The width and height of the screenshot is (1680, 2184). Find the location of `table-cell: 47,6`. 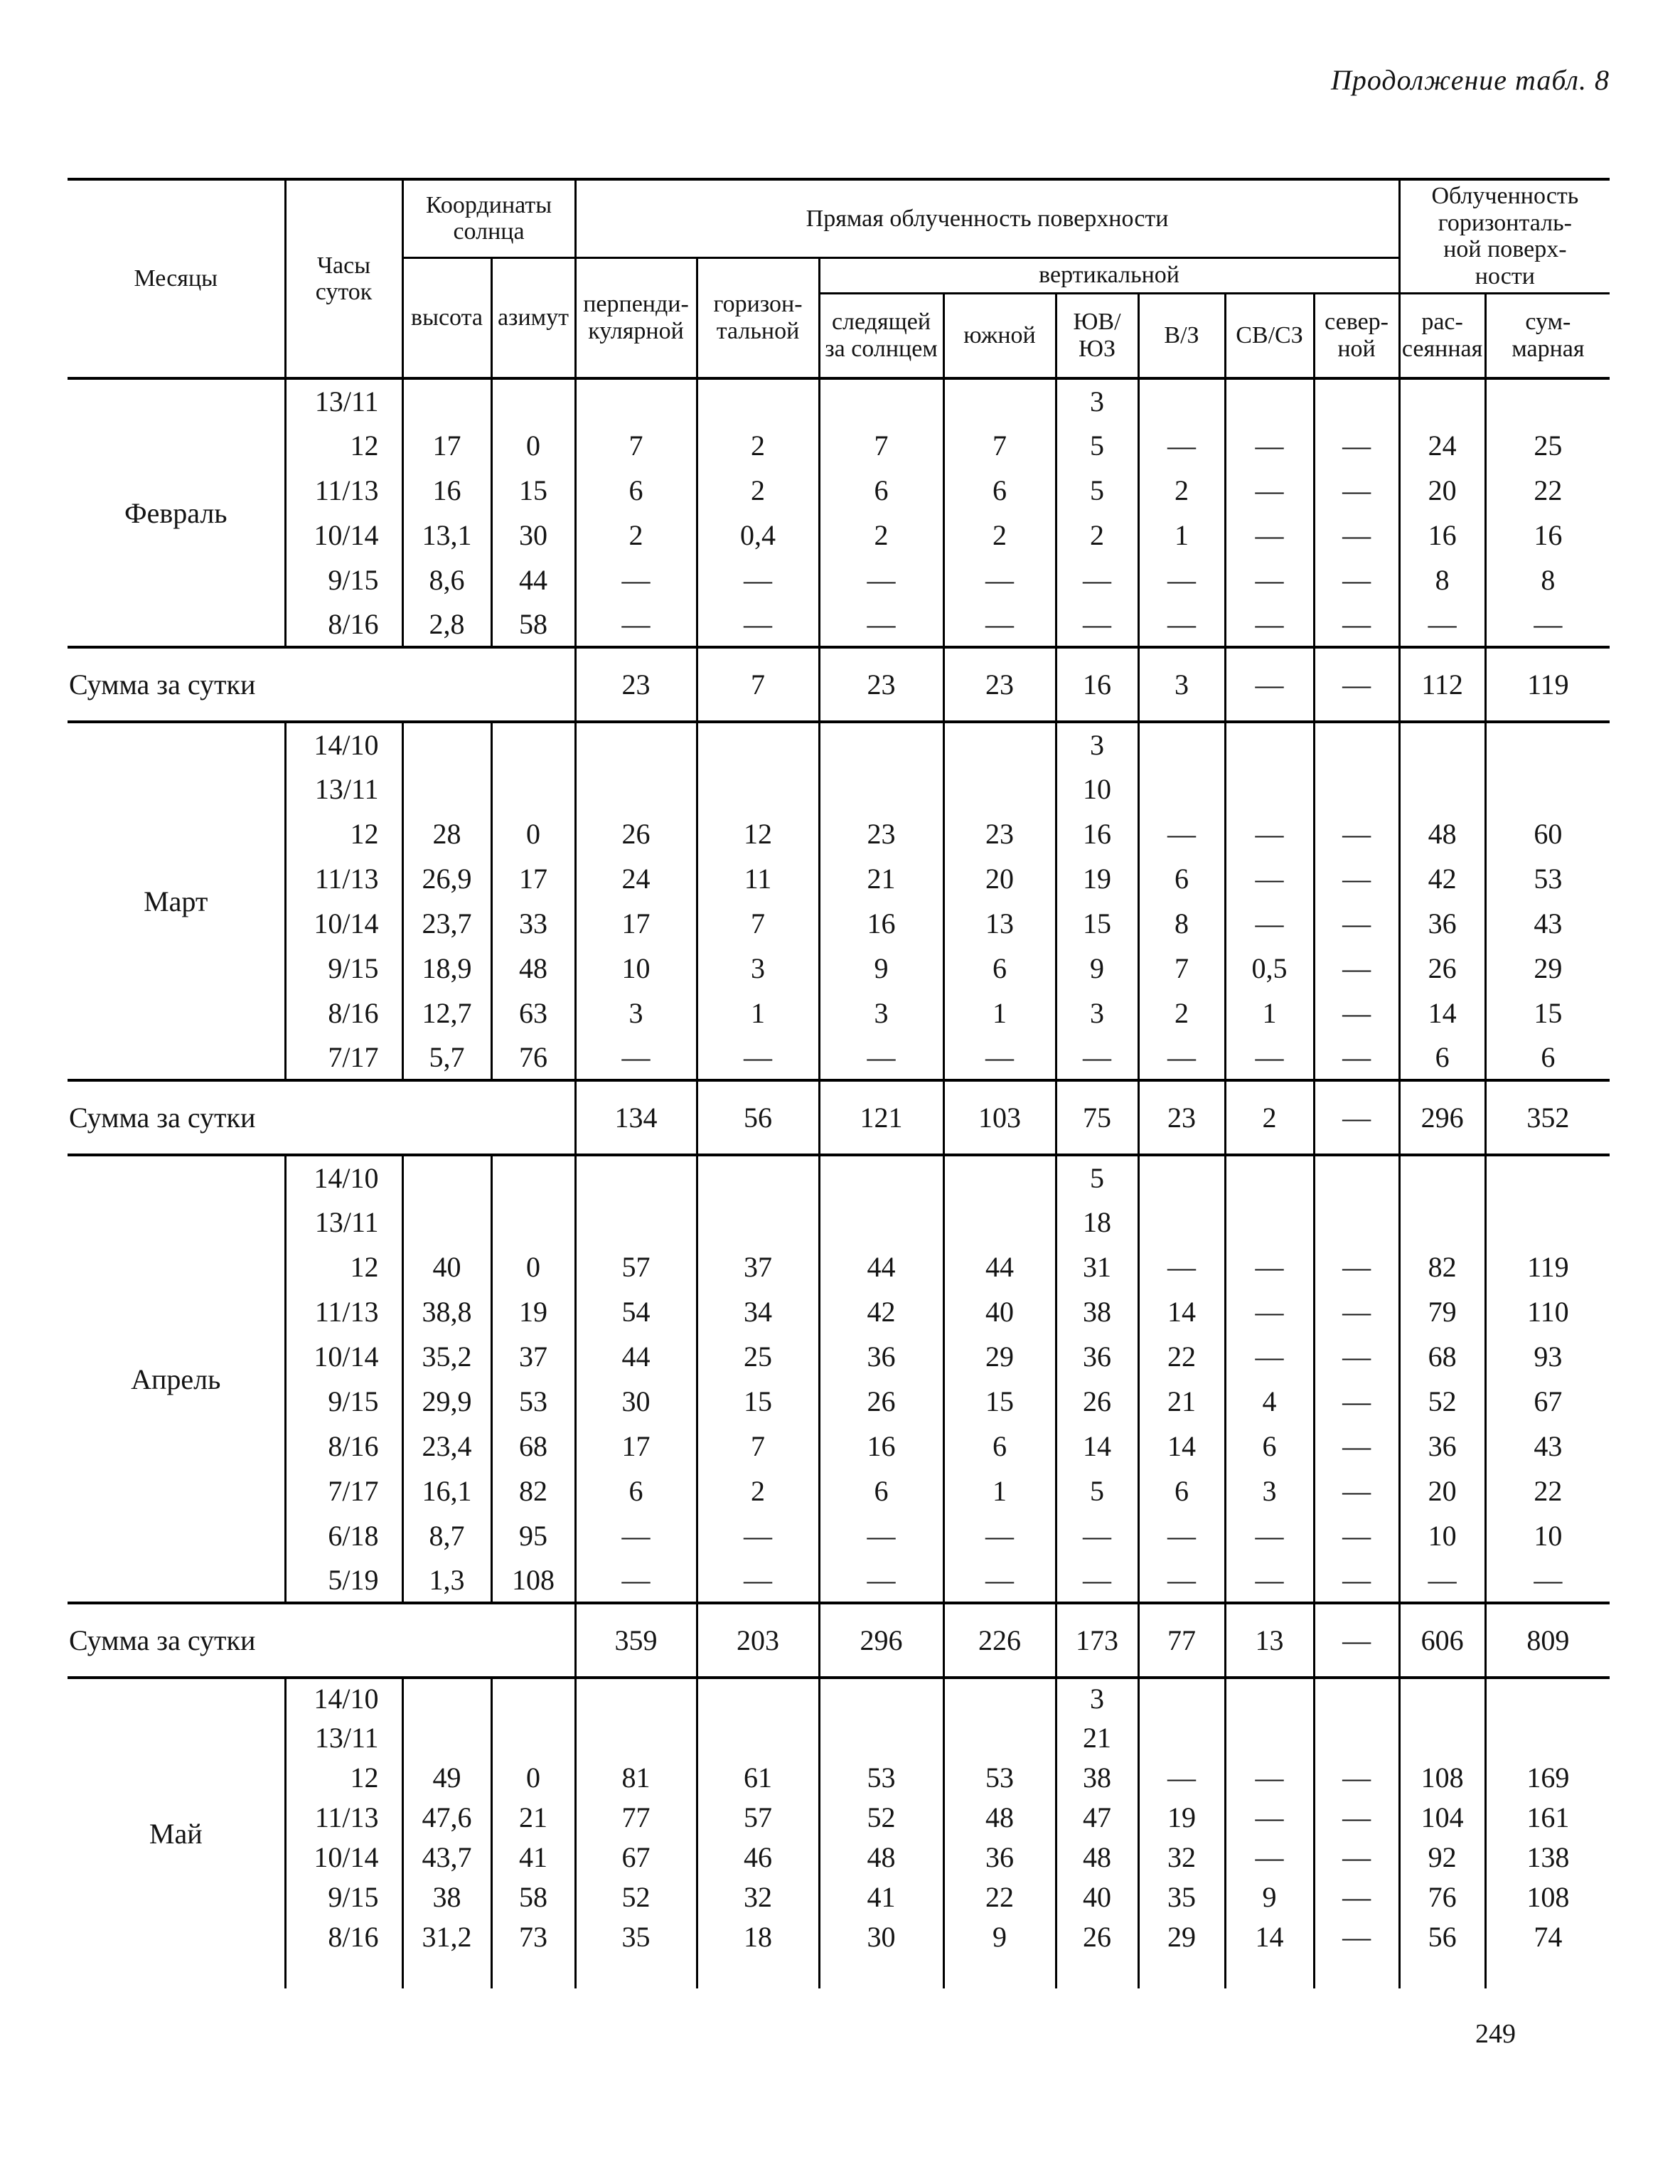

table-cell: 47,6 is located at coordinates (446, 1817).